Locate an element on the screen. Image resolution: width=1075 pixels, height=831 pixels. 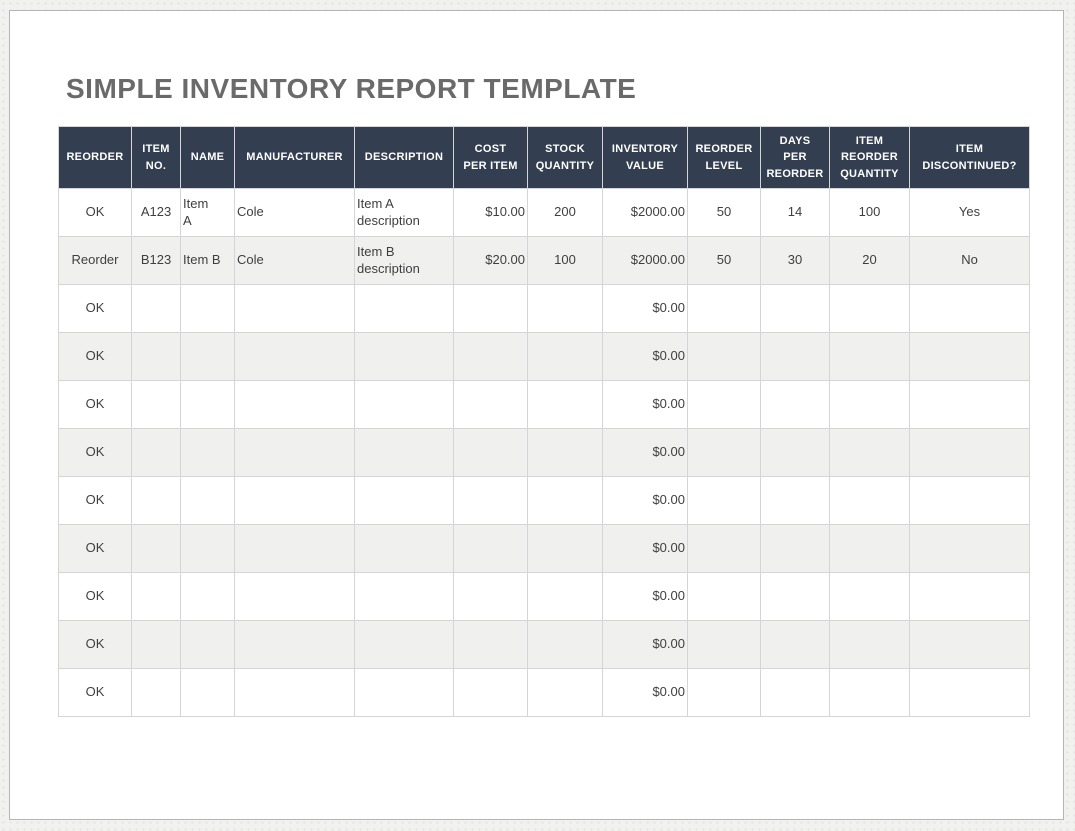
table-cell: $2000.00 is located at coordinates (645, 260).